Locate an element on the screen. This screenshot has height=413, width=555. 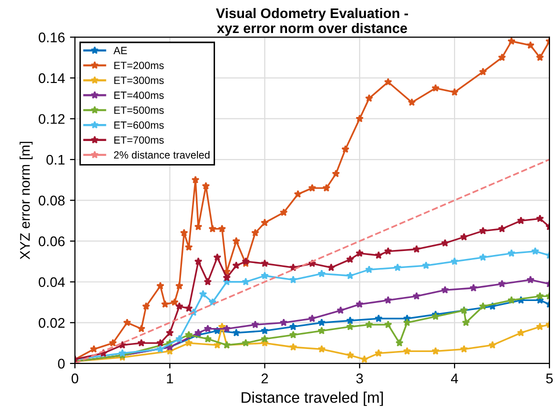
y-tick-label: 0.08 is located at coordinates (51, 201).